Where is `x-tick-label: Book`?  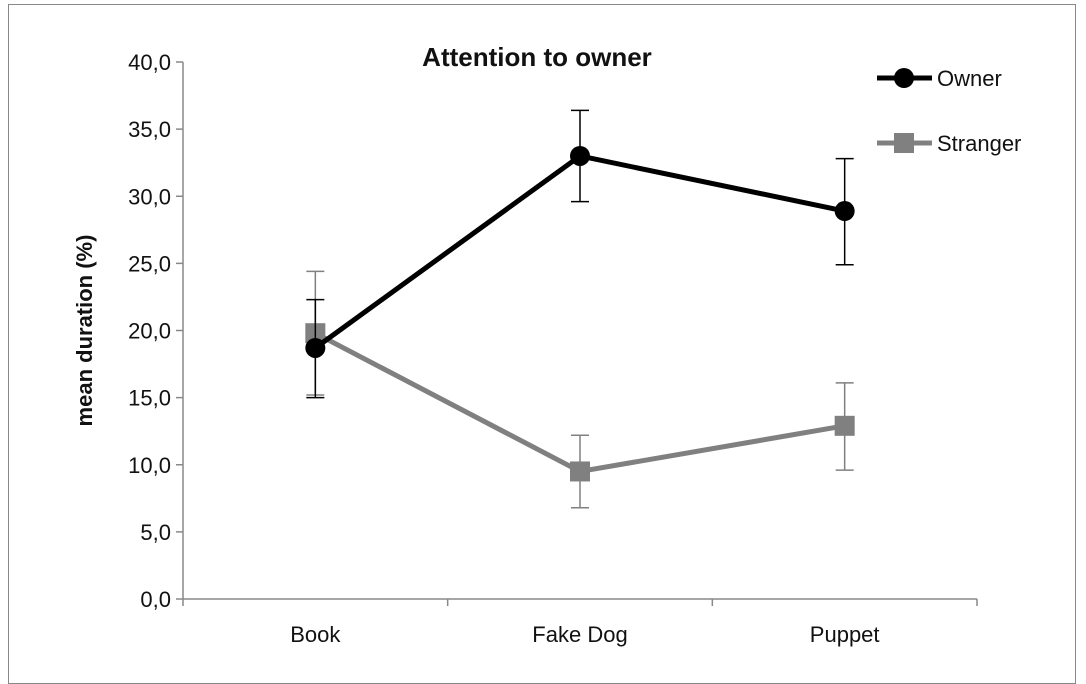
x-tick-label: Book is located at coordinates (315, 634).